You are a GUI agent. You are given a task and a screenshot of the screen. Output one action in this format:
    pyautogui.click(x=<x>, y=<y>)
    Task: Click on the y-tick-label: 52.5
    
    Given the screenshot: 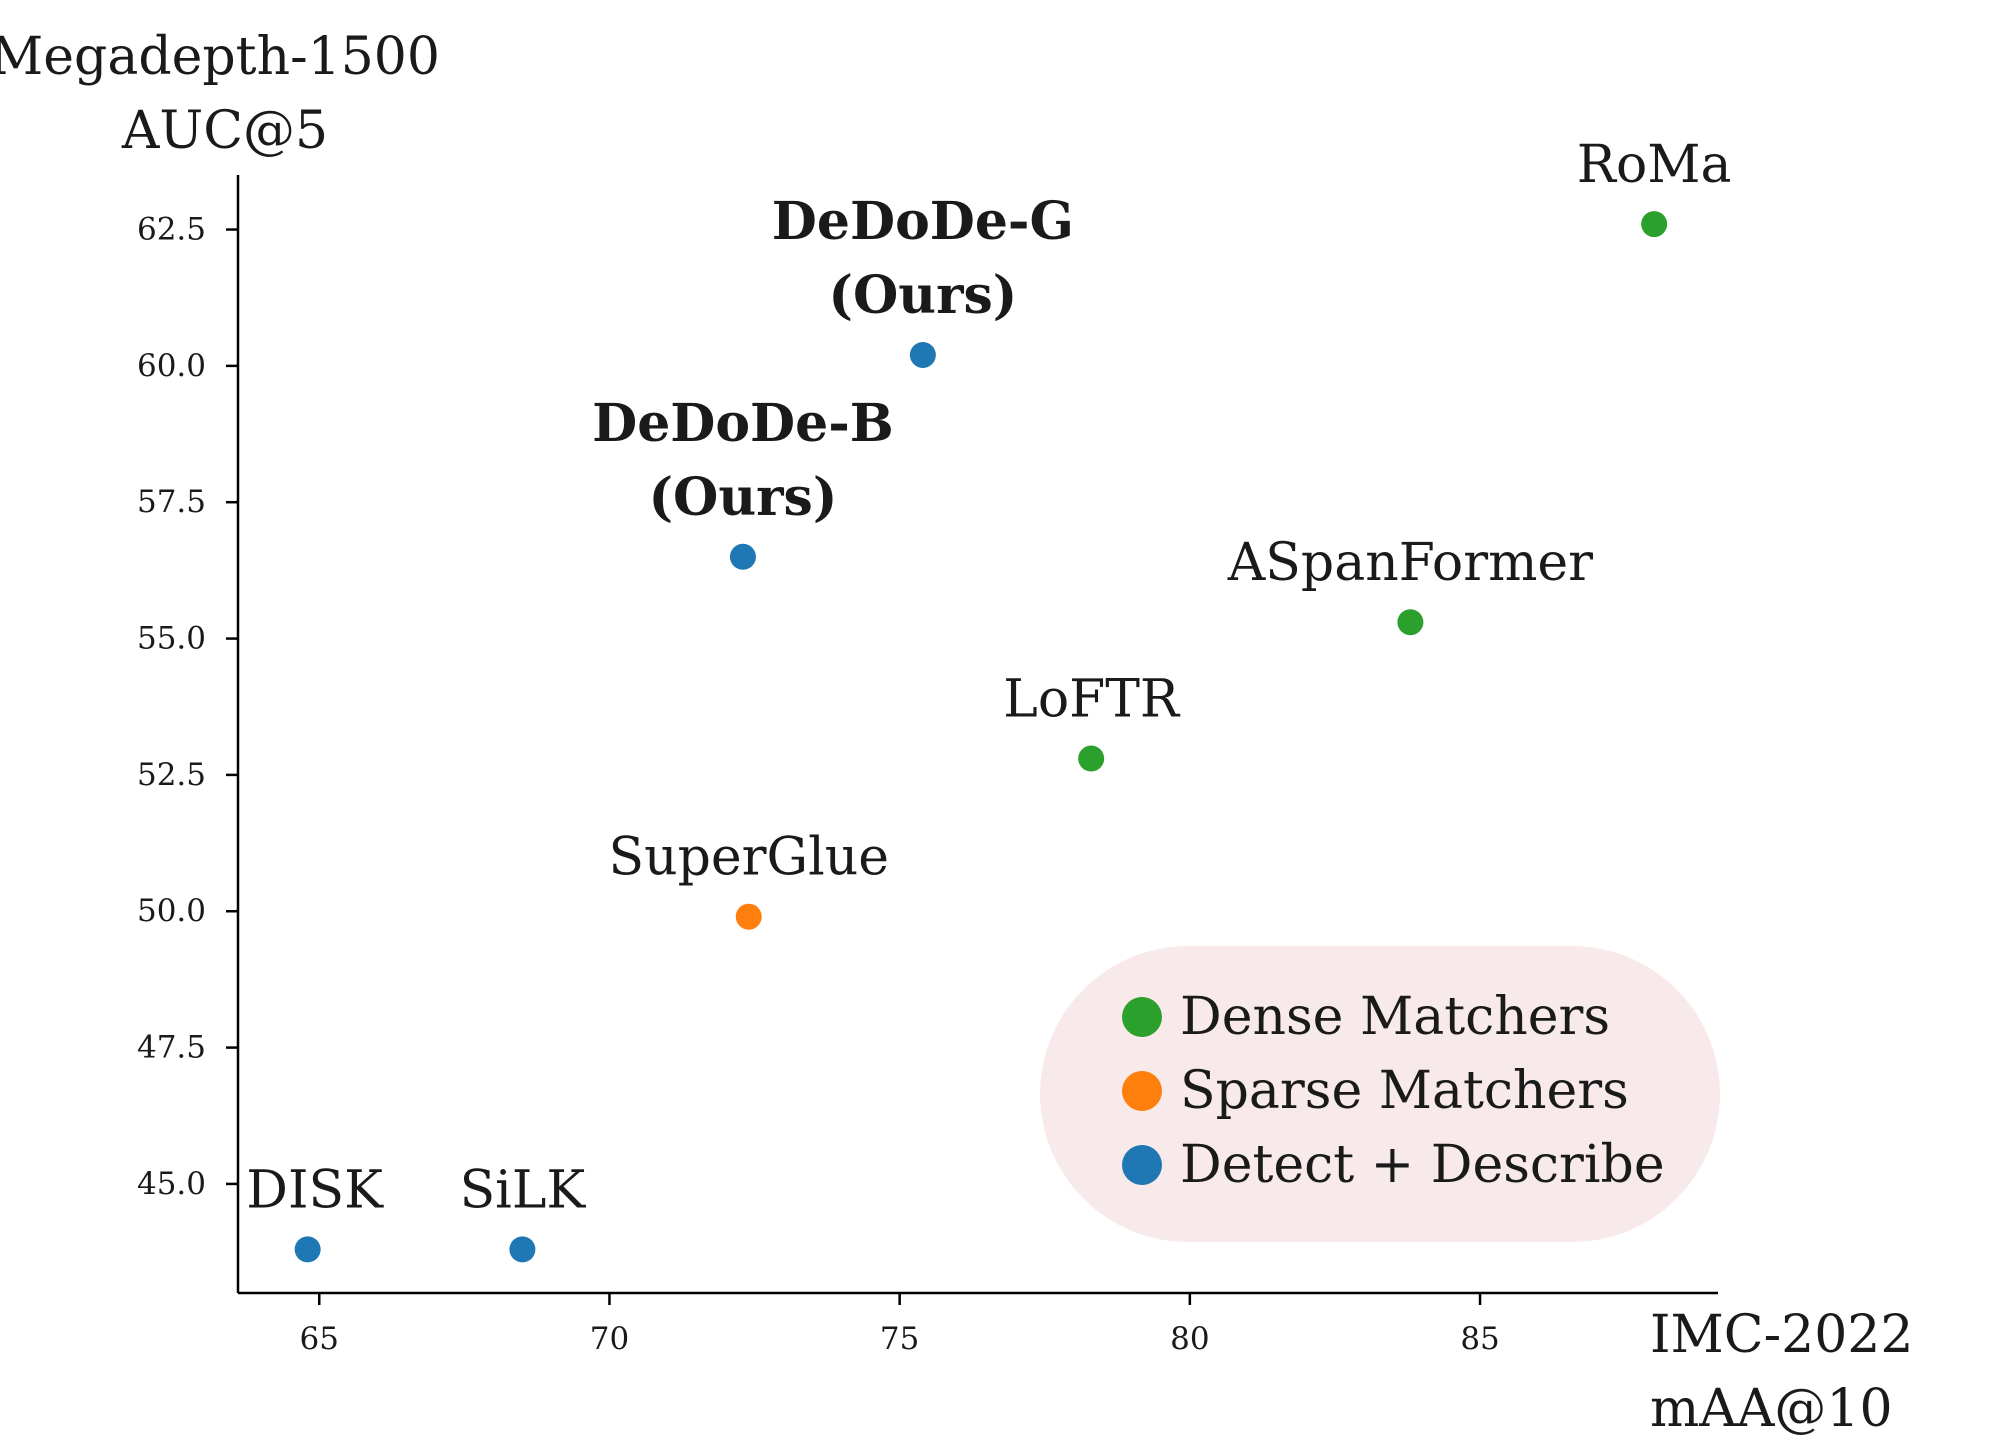 What is the action you would take?
    pyautogui.click(x=171, y=775)
    